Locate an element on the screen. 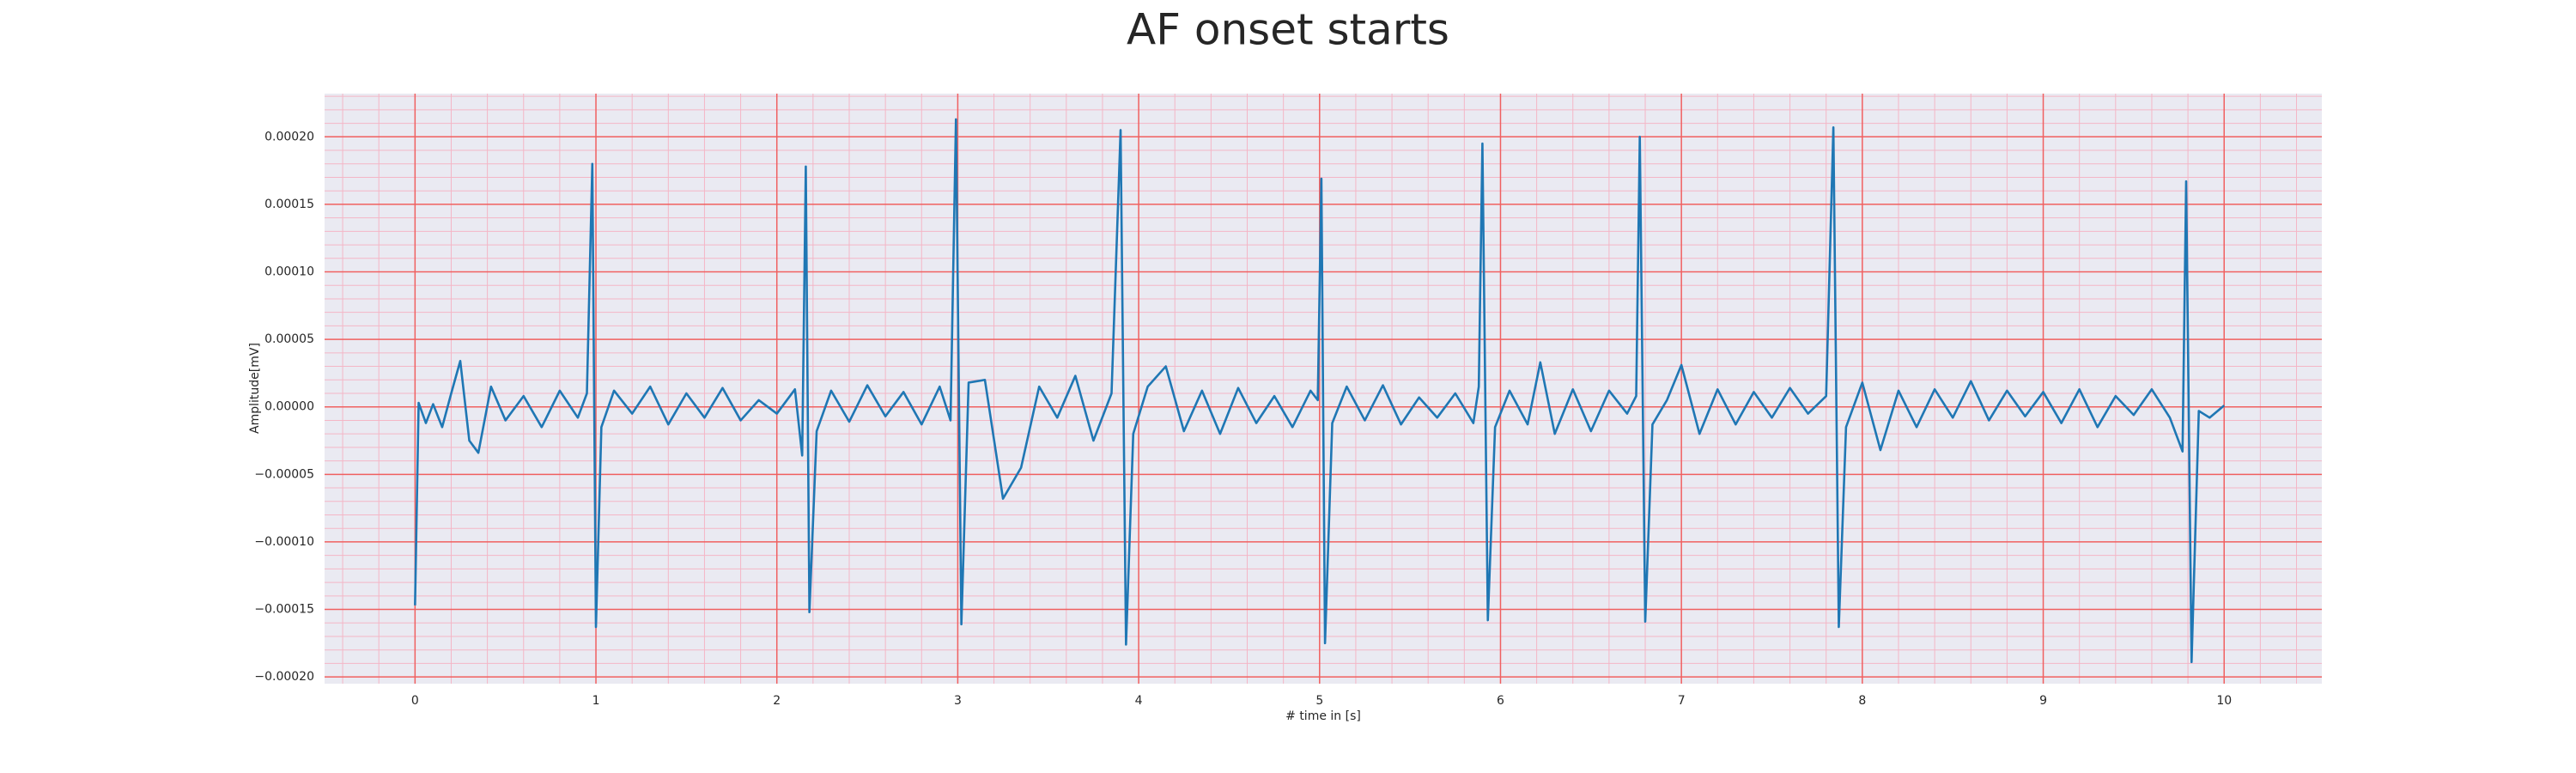 Image resolution: width=2576 pixels, height=773 pixels. x-tick-label: 9 is located at coordinates (2043, 701).